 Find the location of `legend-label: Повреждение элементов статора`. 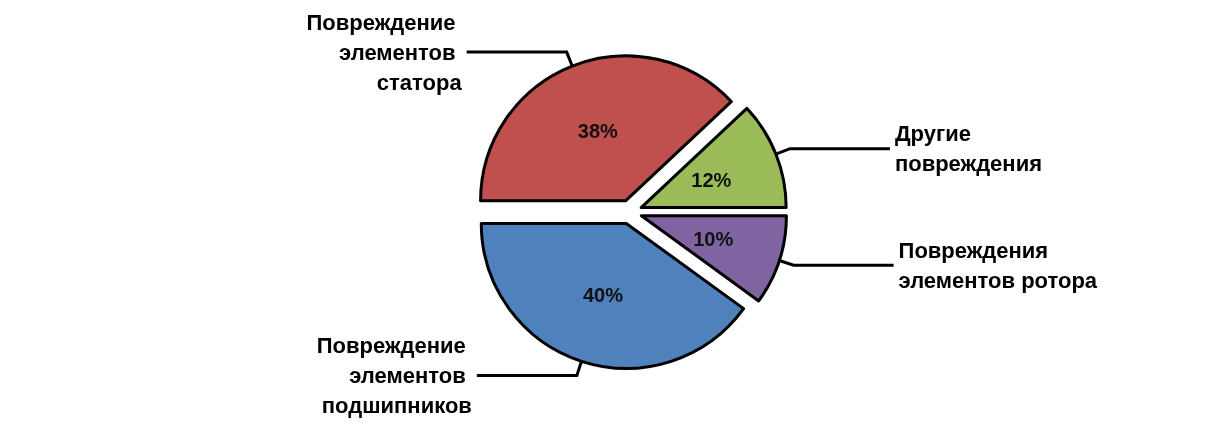

legend-label: Повреждение элементов статора is located at coordinates (384, 52).